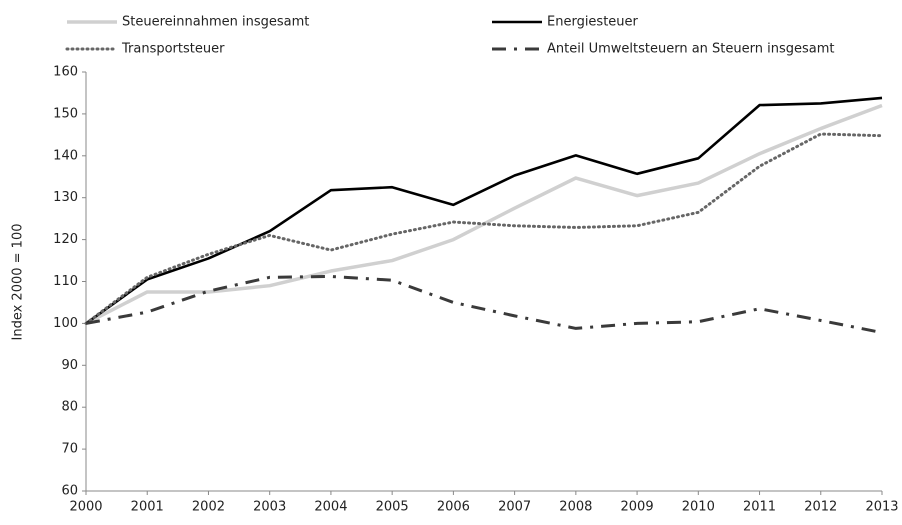 The image size is (902, 525). Describe the element at coordinates (593, 22) in the screenshot. I see `legend-label: Energiesteuer` at that location.